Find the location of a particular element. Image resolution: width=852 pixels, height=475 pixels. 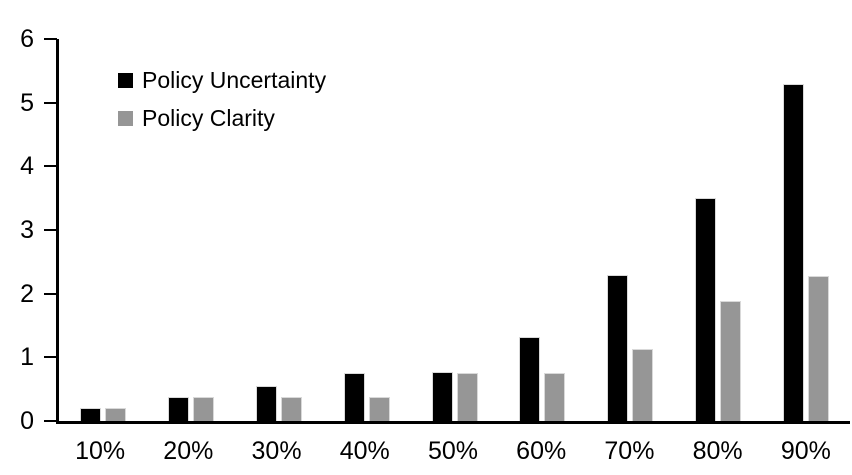

legend: Policy Uncertainty Policy Clarity is located at coordinates (222, 99).